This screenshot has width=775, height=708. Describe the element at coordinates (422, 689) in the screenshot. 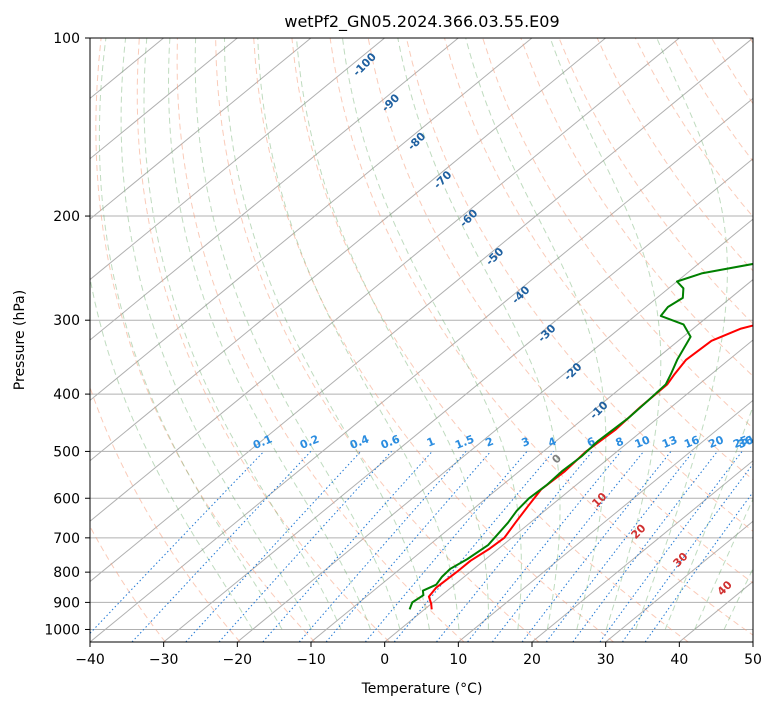

I see `x-axis-label: Temperature (°C)` at that location.